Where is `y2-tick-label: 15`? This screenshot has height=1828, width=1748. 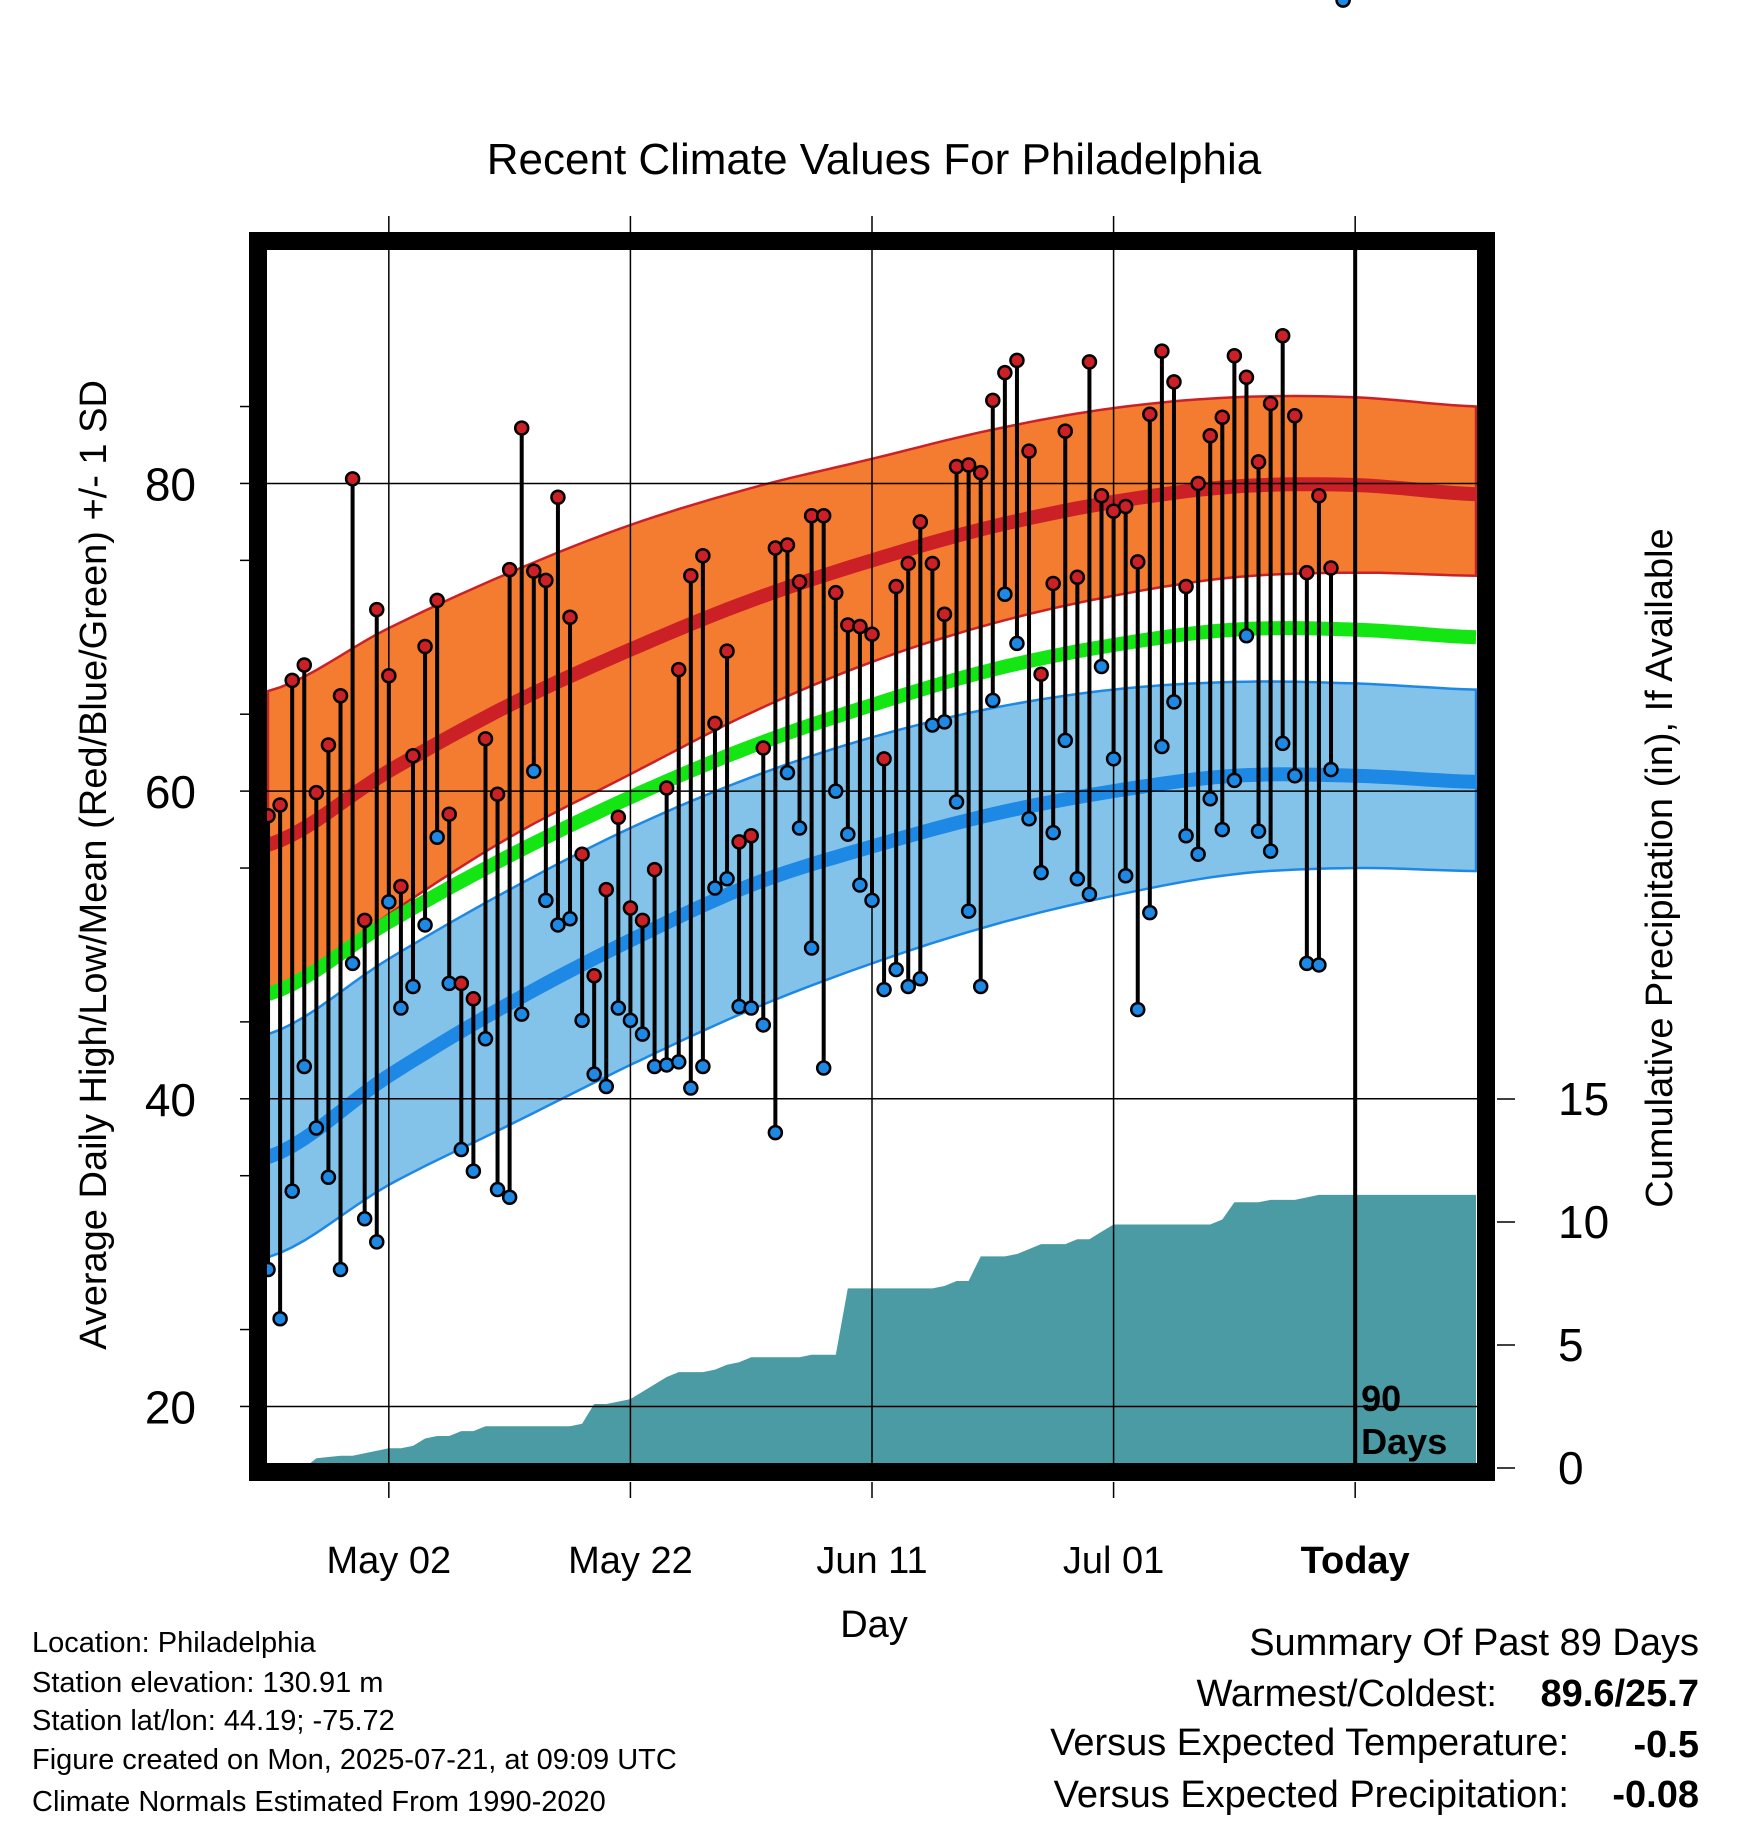
y2-tick-label: 15 is located at coordinates (1583, 1099).